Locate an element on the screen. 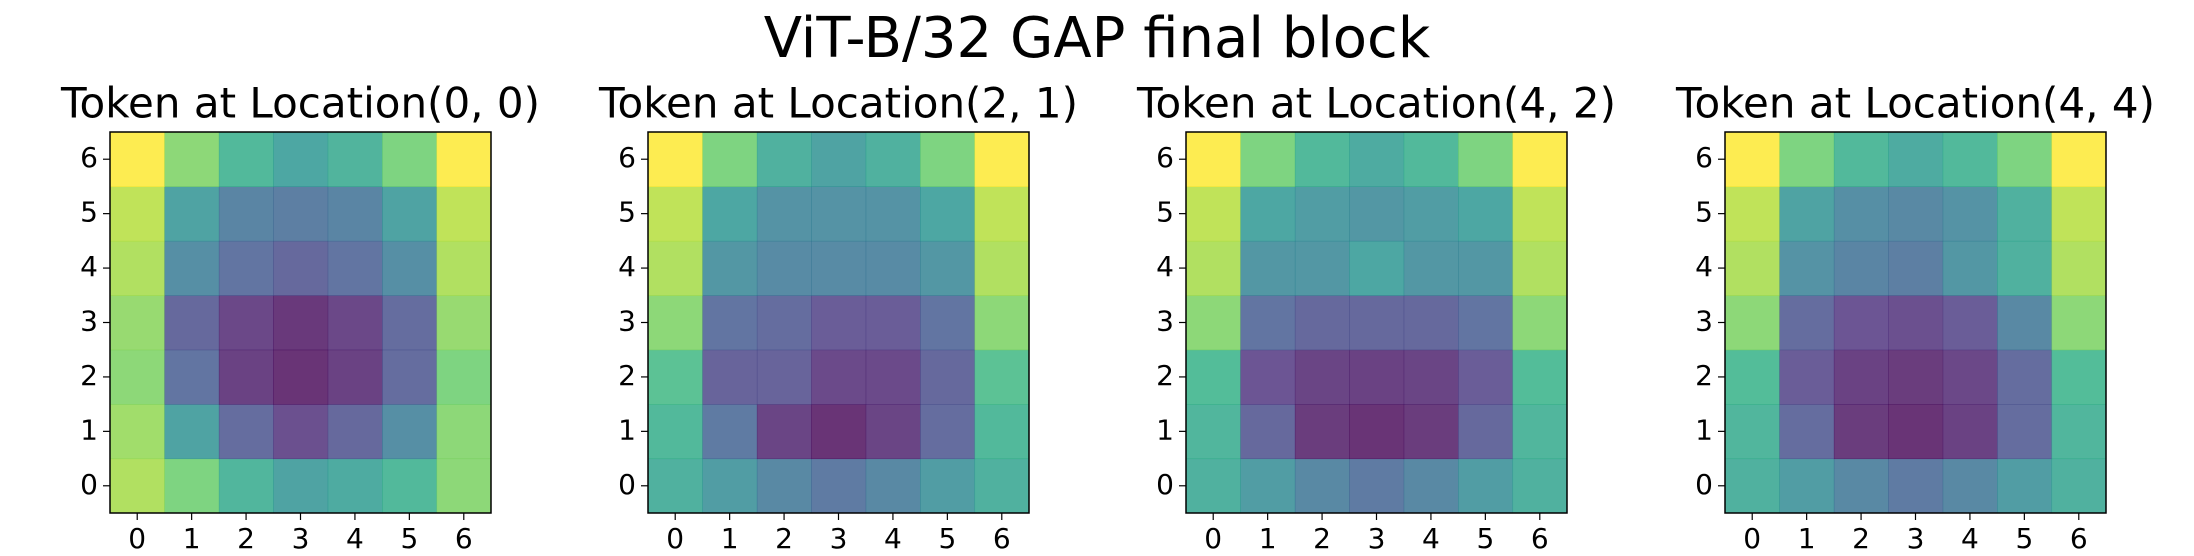  subplot-title: Token at Location(4, 4) is located at coordinates (1915, 103).